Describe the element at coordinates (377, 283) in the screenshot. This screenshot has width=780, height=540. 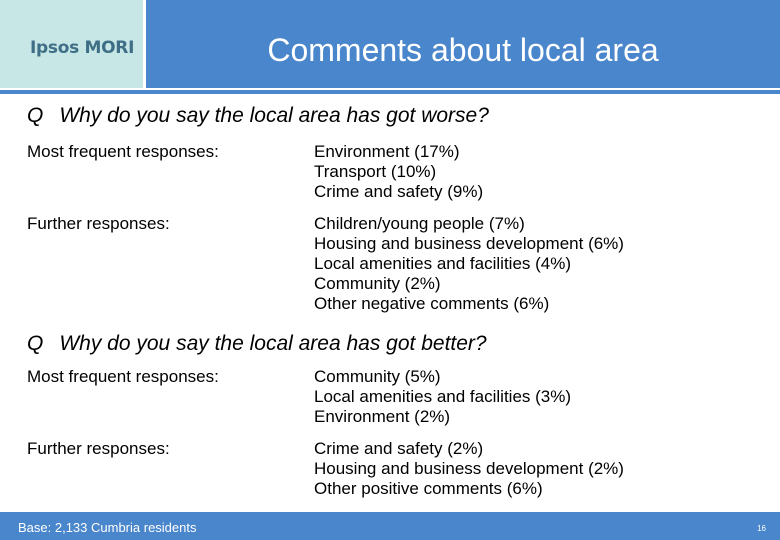
I see `list-item: Community (2%)` at that location.